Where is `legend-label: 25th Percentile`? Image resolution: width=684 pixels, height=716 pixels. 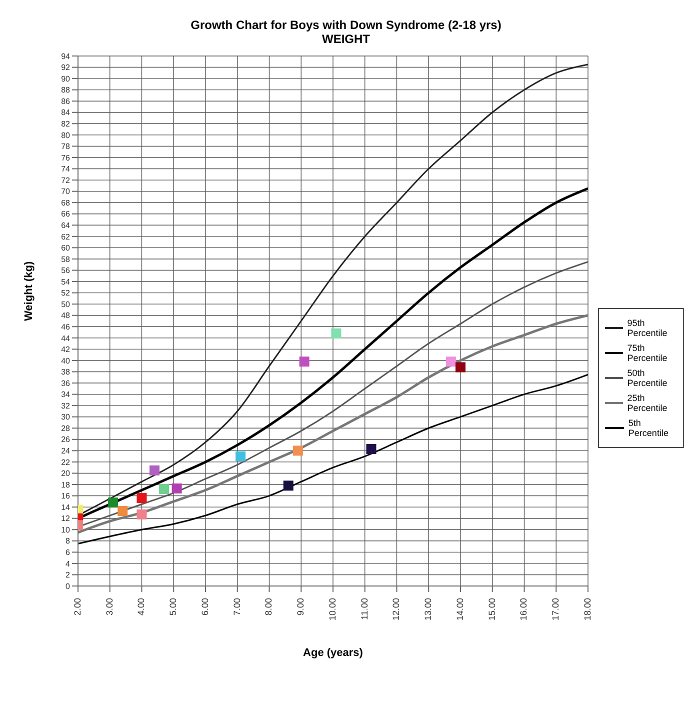 legend-label: 25th Percentile is located at coordinates (647, 403).